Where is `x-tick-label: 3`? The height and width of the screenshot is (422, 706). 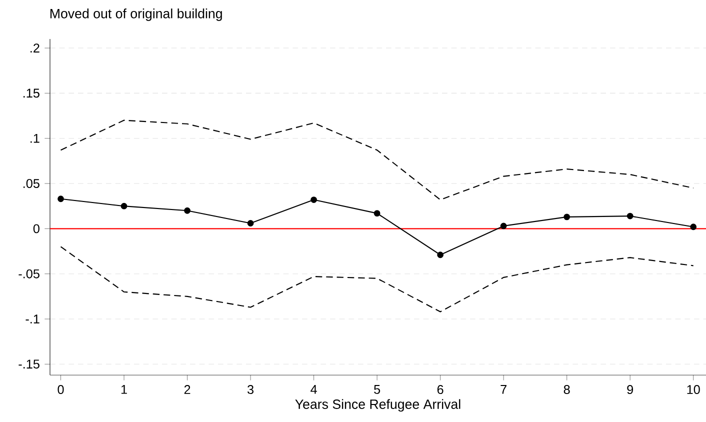 x-tick-label: 3 is located at coordinates (250, 389).